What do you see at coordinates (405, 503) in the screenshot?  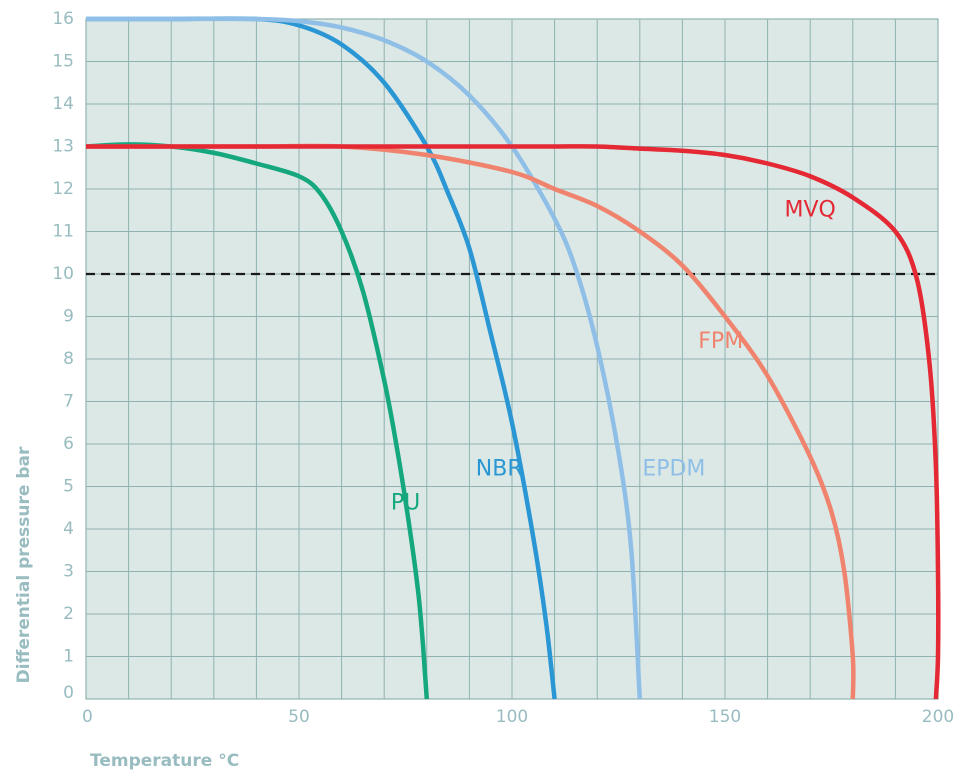 I see `series-label-pu: PU` at bounding box center [405, 503].